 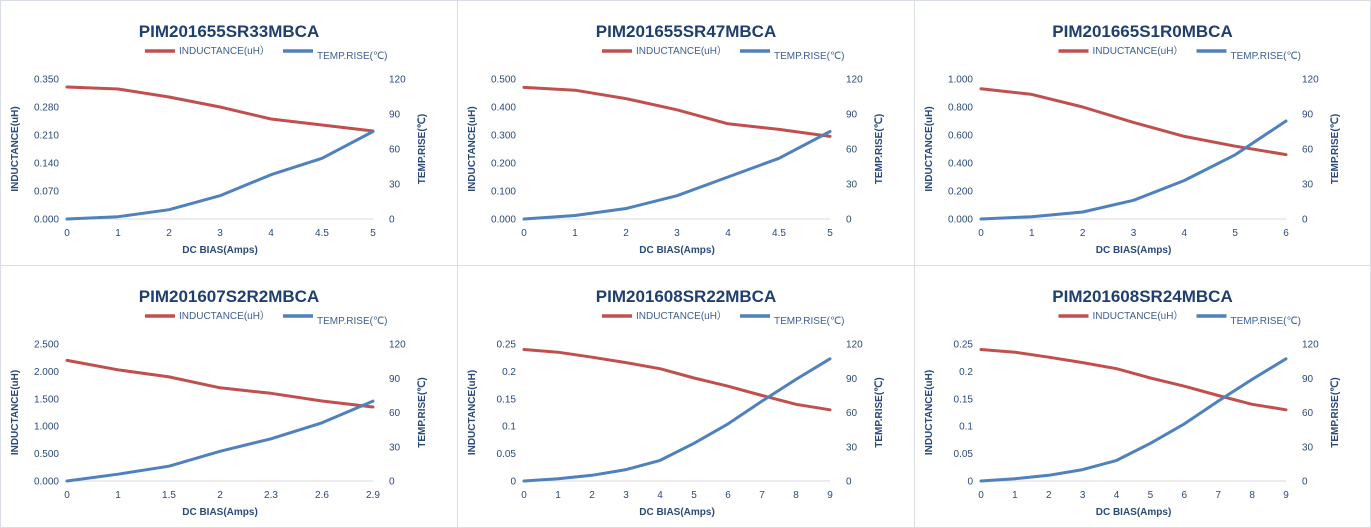 I want to click on y-tick-label: 0.15, so click(x=964, y=399).